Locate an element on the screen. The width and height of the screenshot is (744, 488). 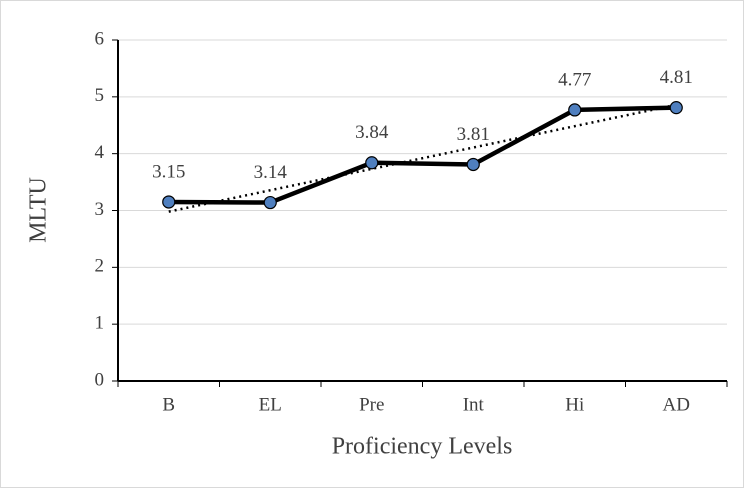
x-axis-label: Proficiency Levels is located at coordinates (422, 447).